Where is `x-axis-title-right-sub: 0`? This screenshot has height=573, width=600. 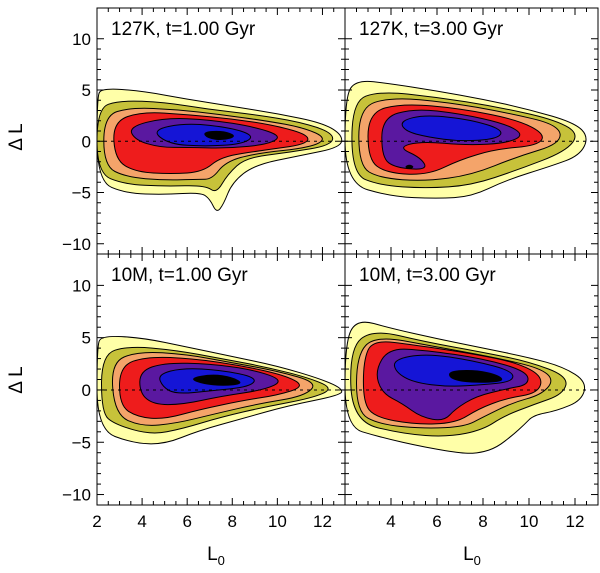 x-axis-title-right-sub: 0 is located at coordinates (477, 560).